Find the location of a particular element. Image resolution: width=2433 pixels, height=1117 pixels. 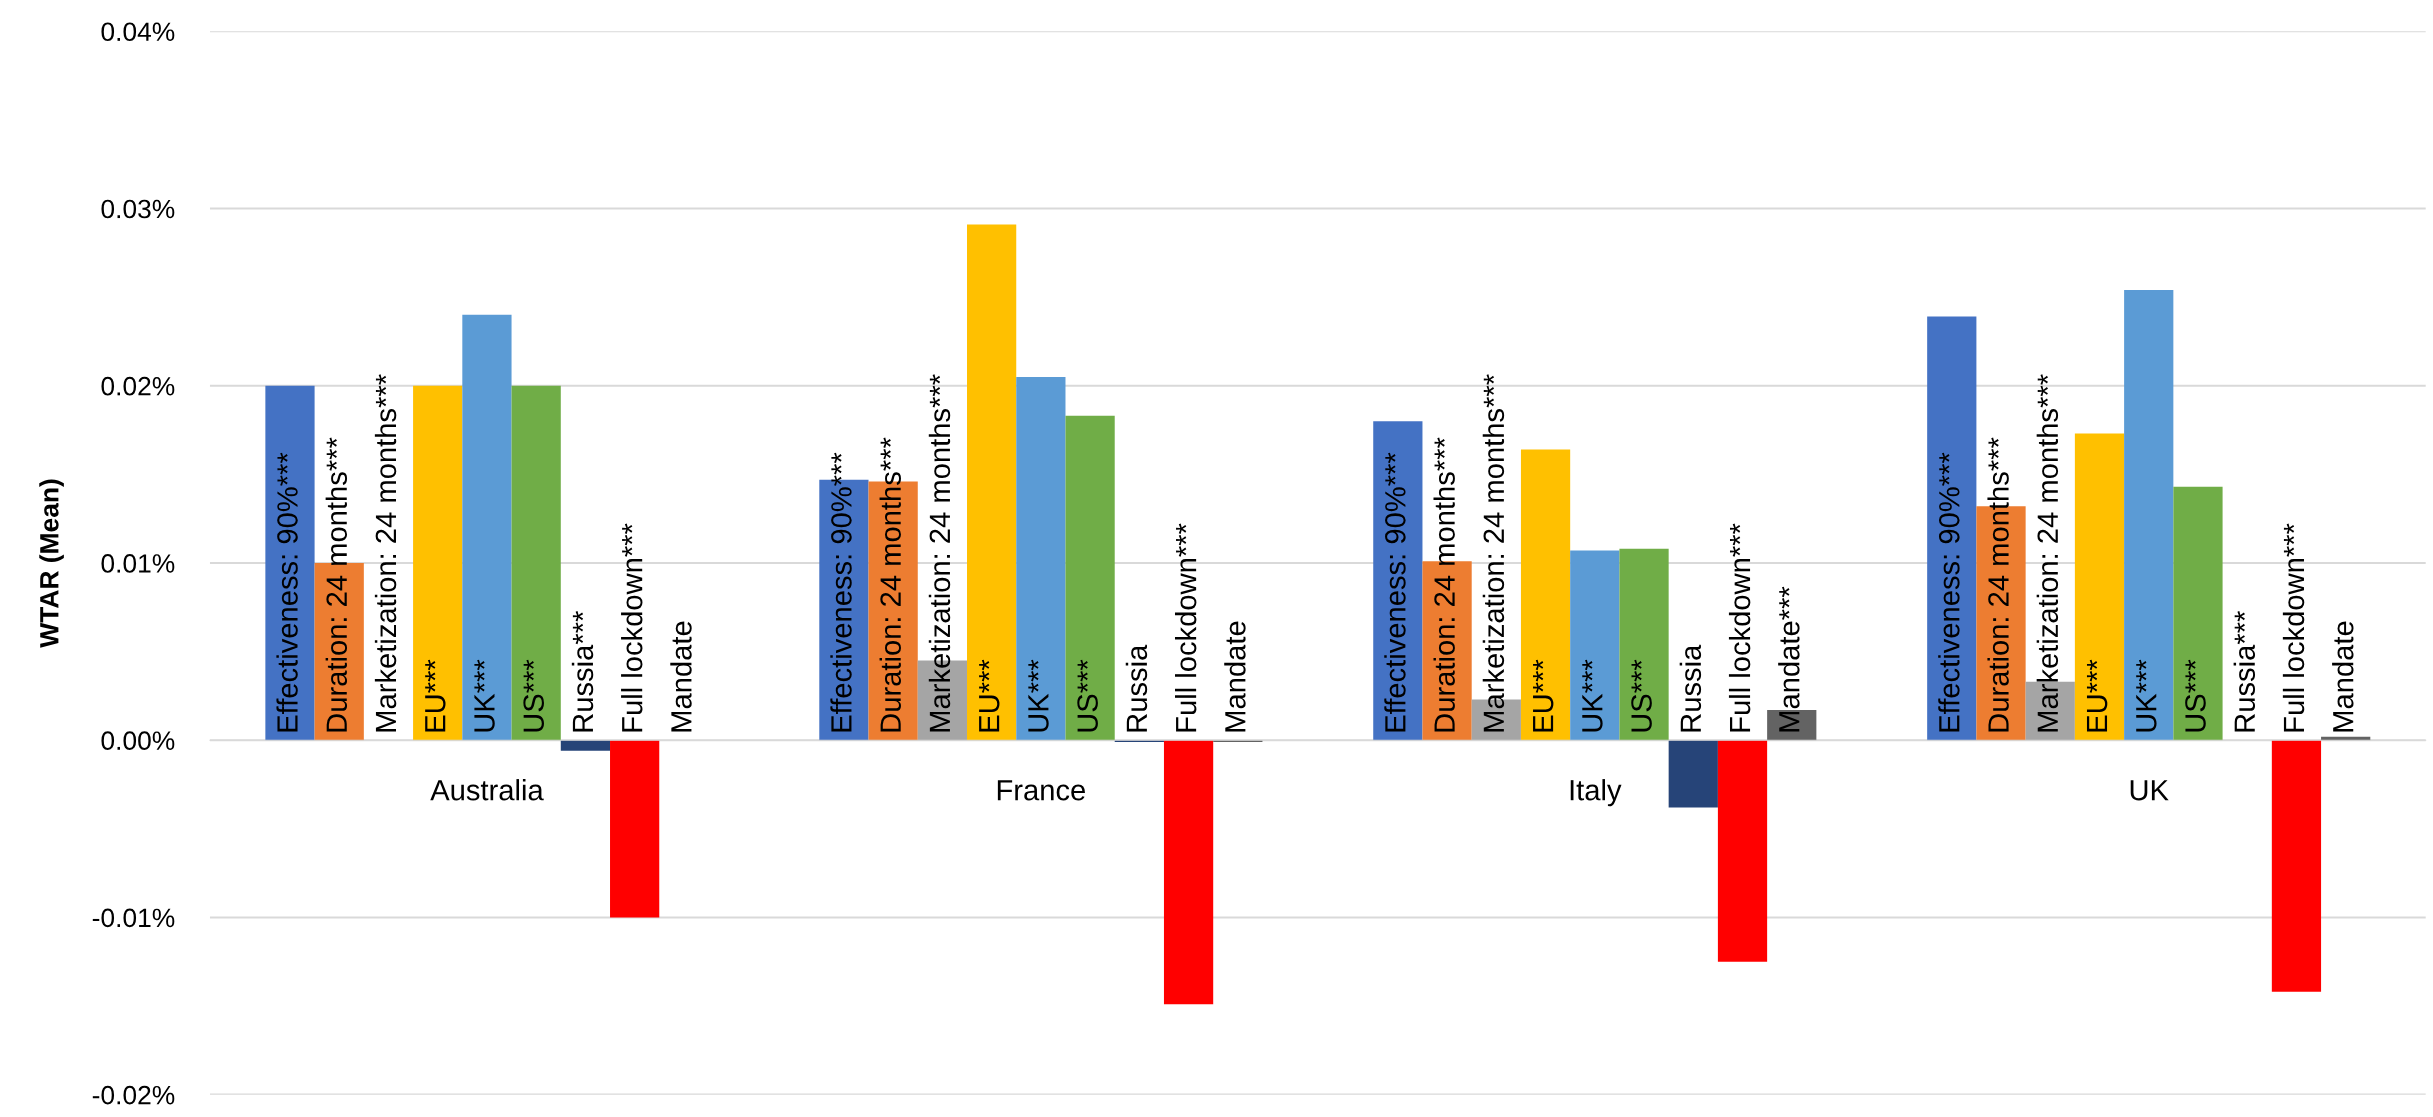

y-tick-label: 0.02% is located at coordinates (138, 386).